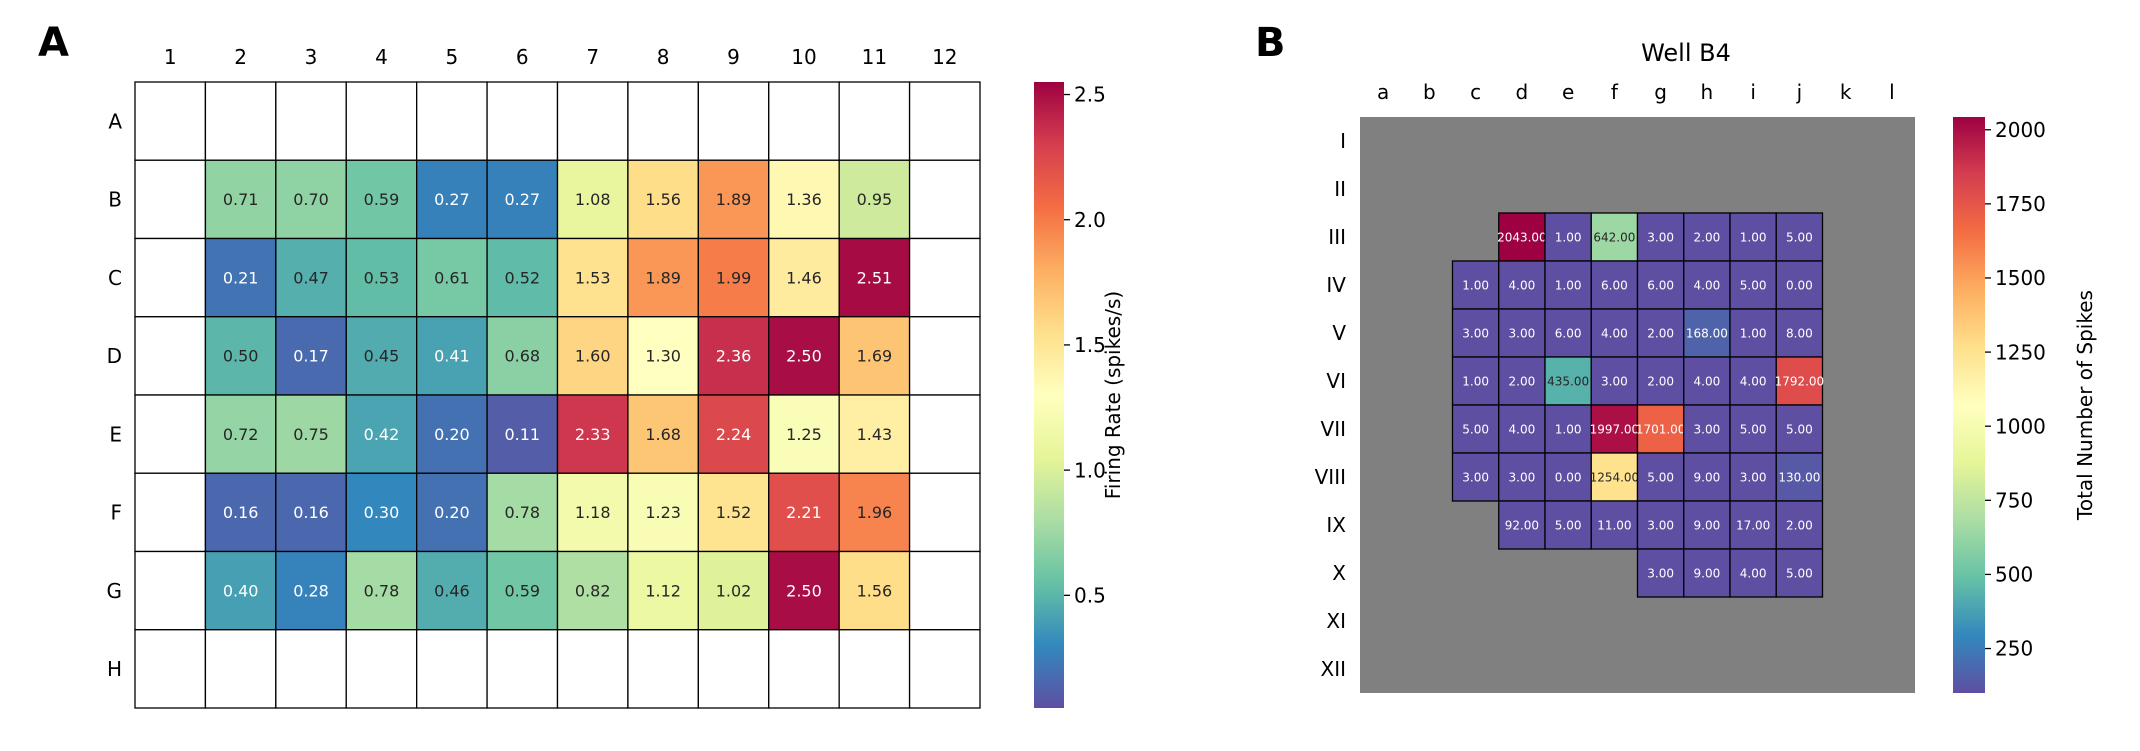 The image size is (2140, 751). Describe the element at coordinates (875, 277) in the screenshot. I see `cell-value-label: 2.51` at that location.